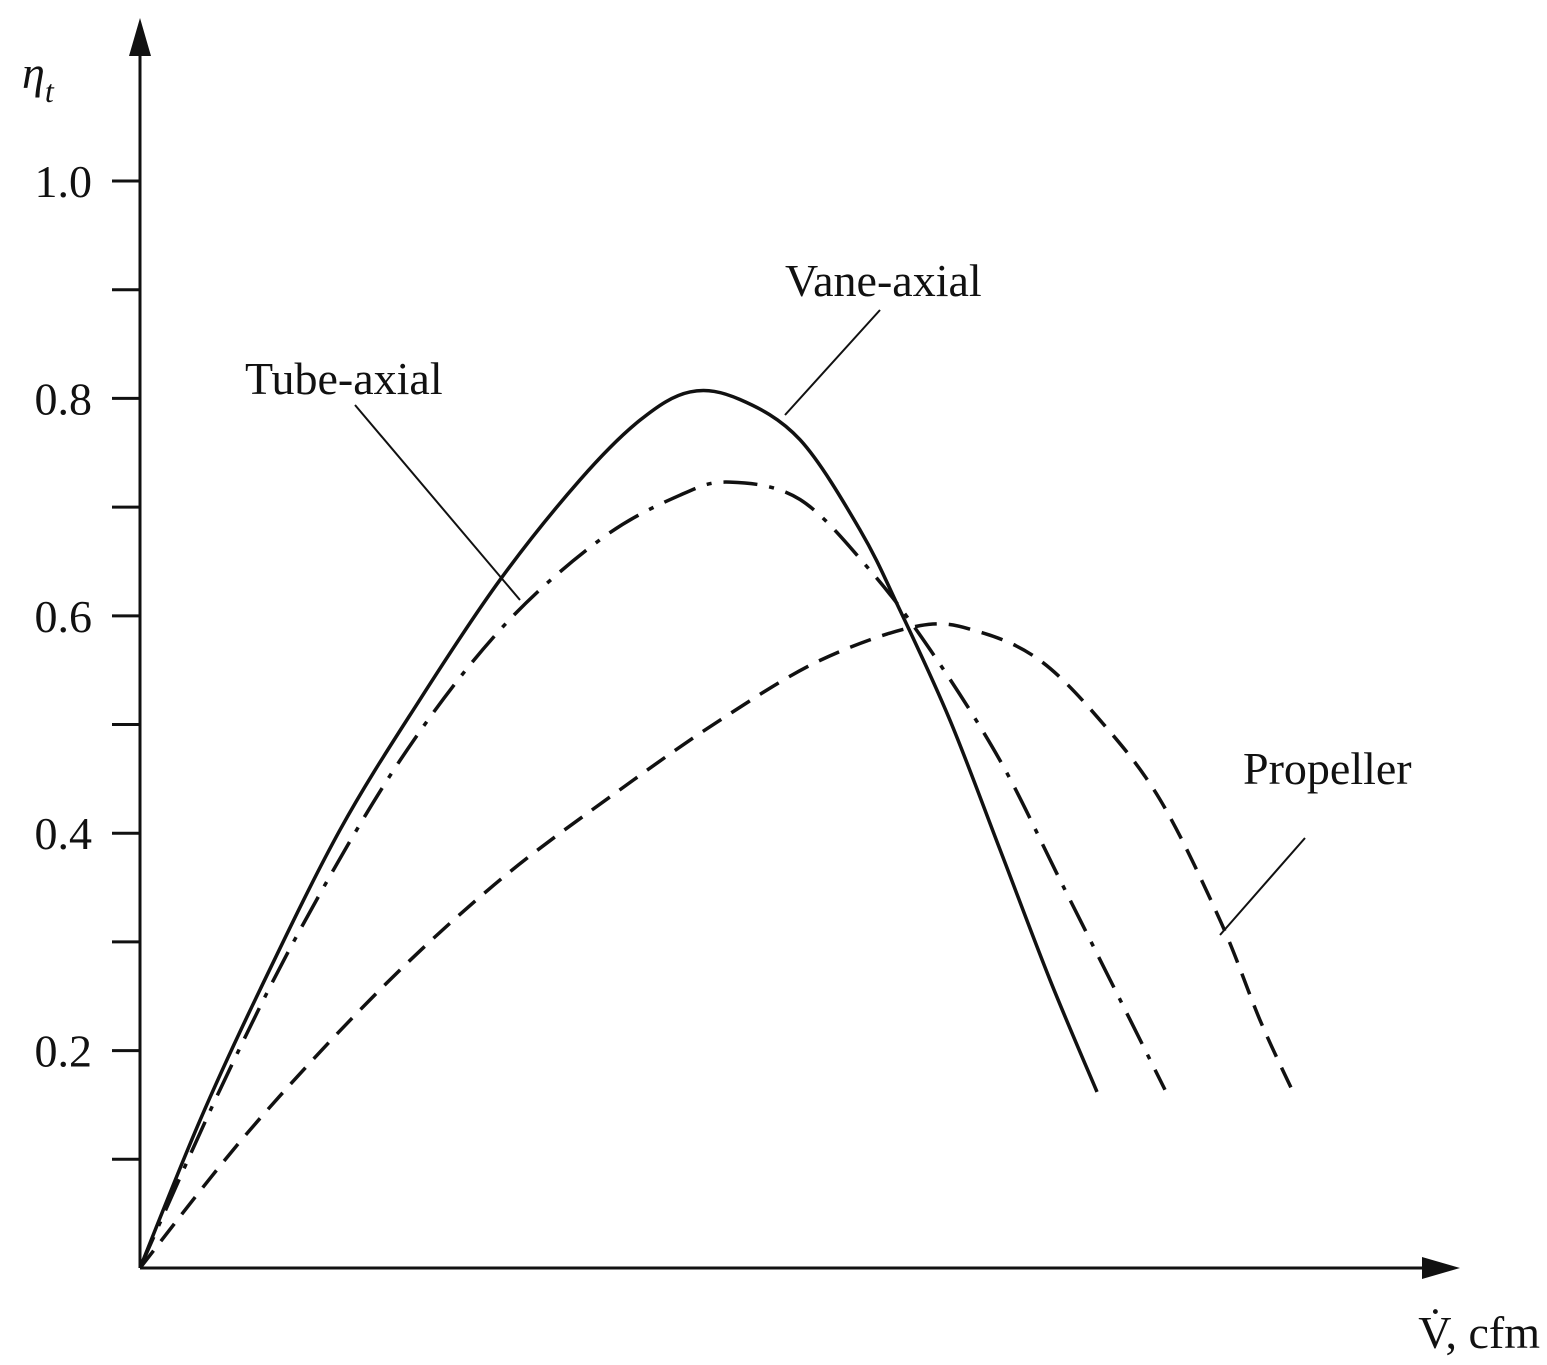 This screenshot has width=1547, height=1365. Describe the element at coordinates (50, 91) in the screenshot. I see `y-axis-subscript: t` at that location.